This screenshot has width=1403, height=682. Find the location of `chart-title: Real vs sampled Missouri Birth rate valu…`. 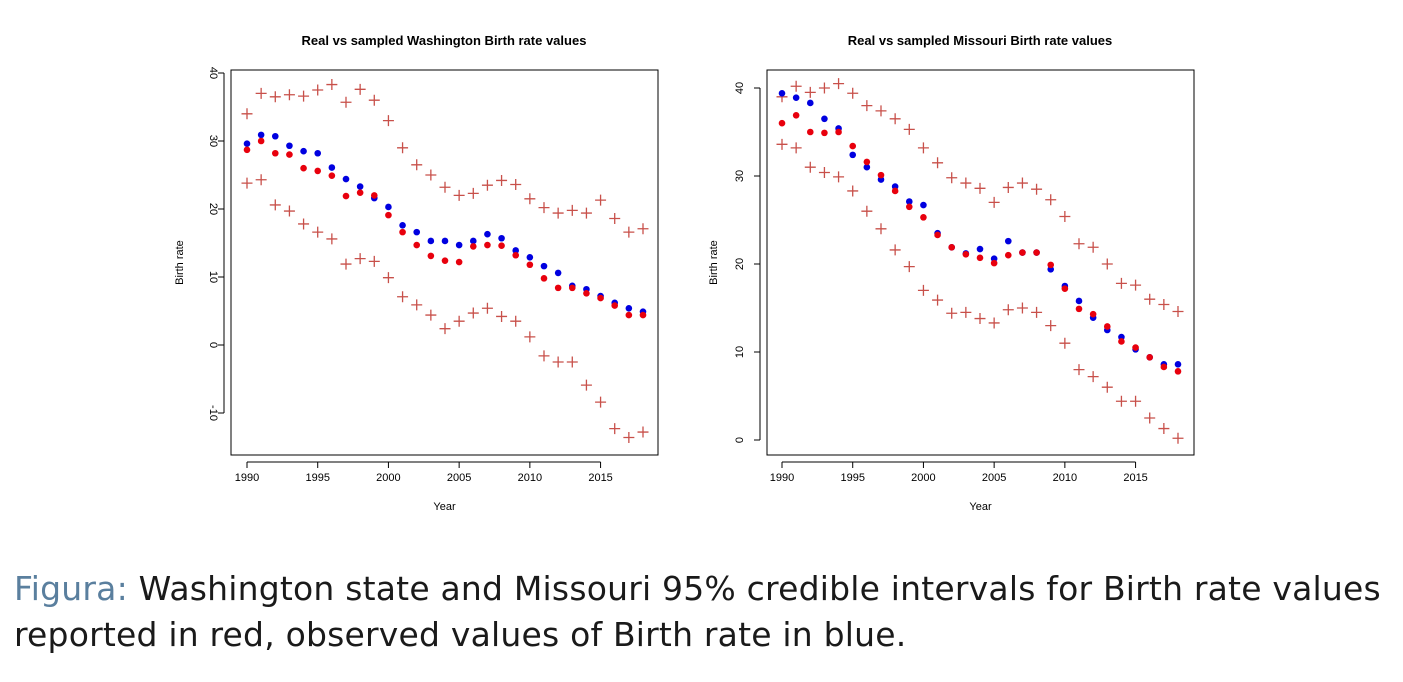

chart-title: Real vs sampled Missouri Birth rate valu… is located at coordinates (980, 40).